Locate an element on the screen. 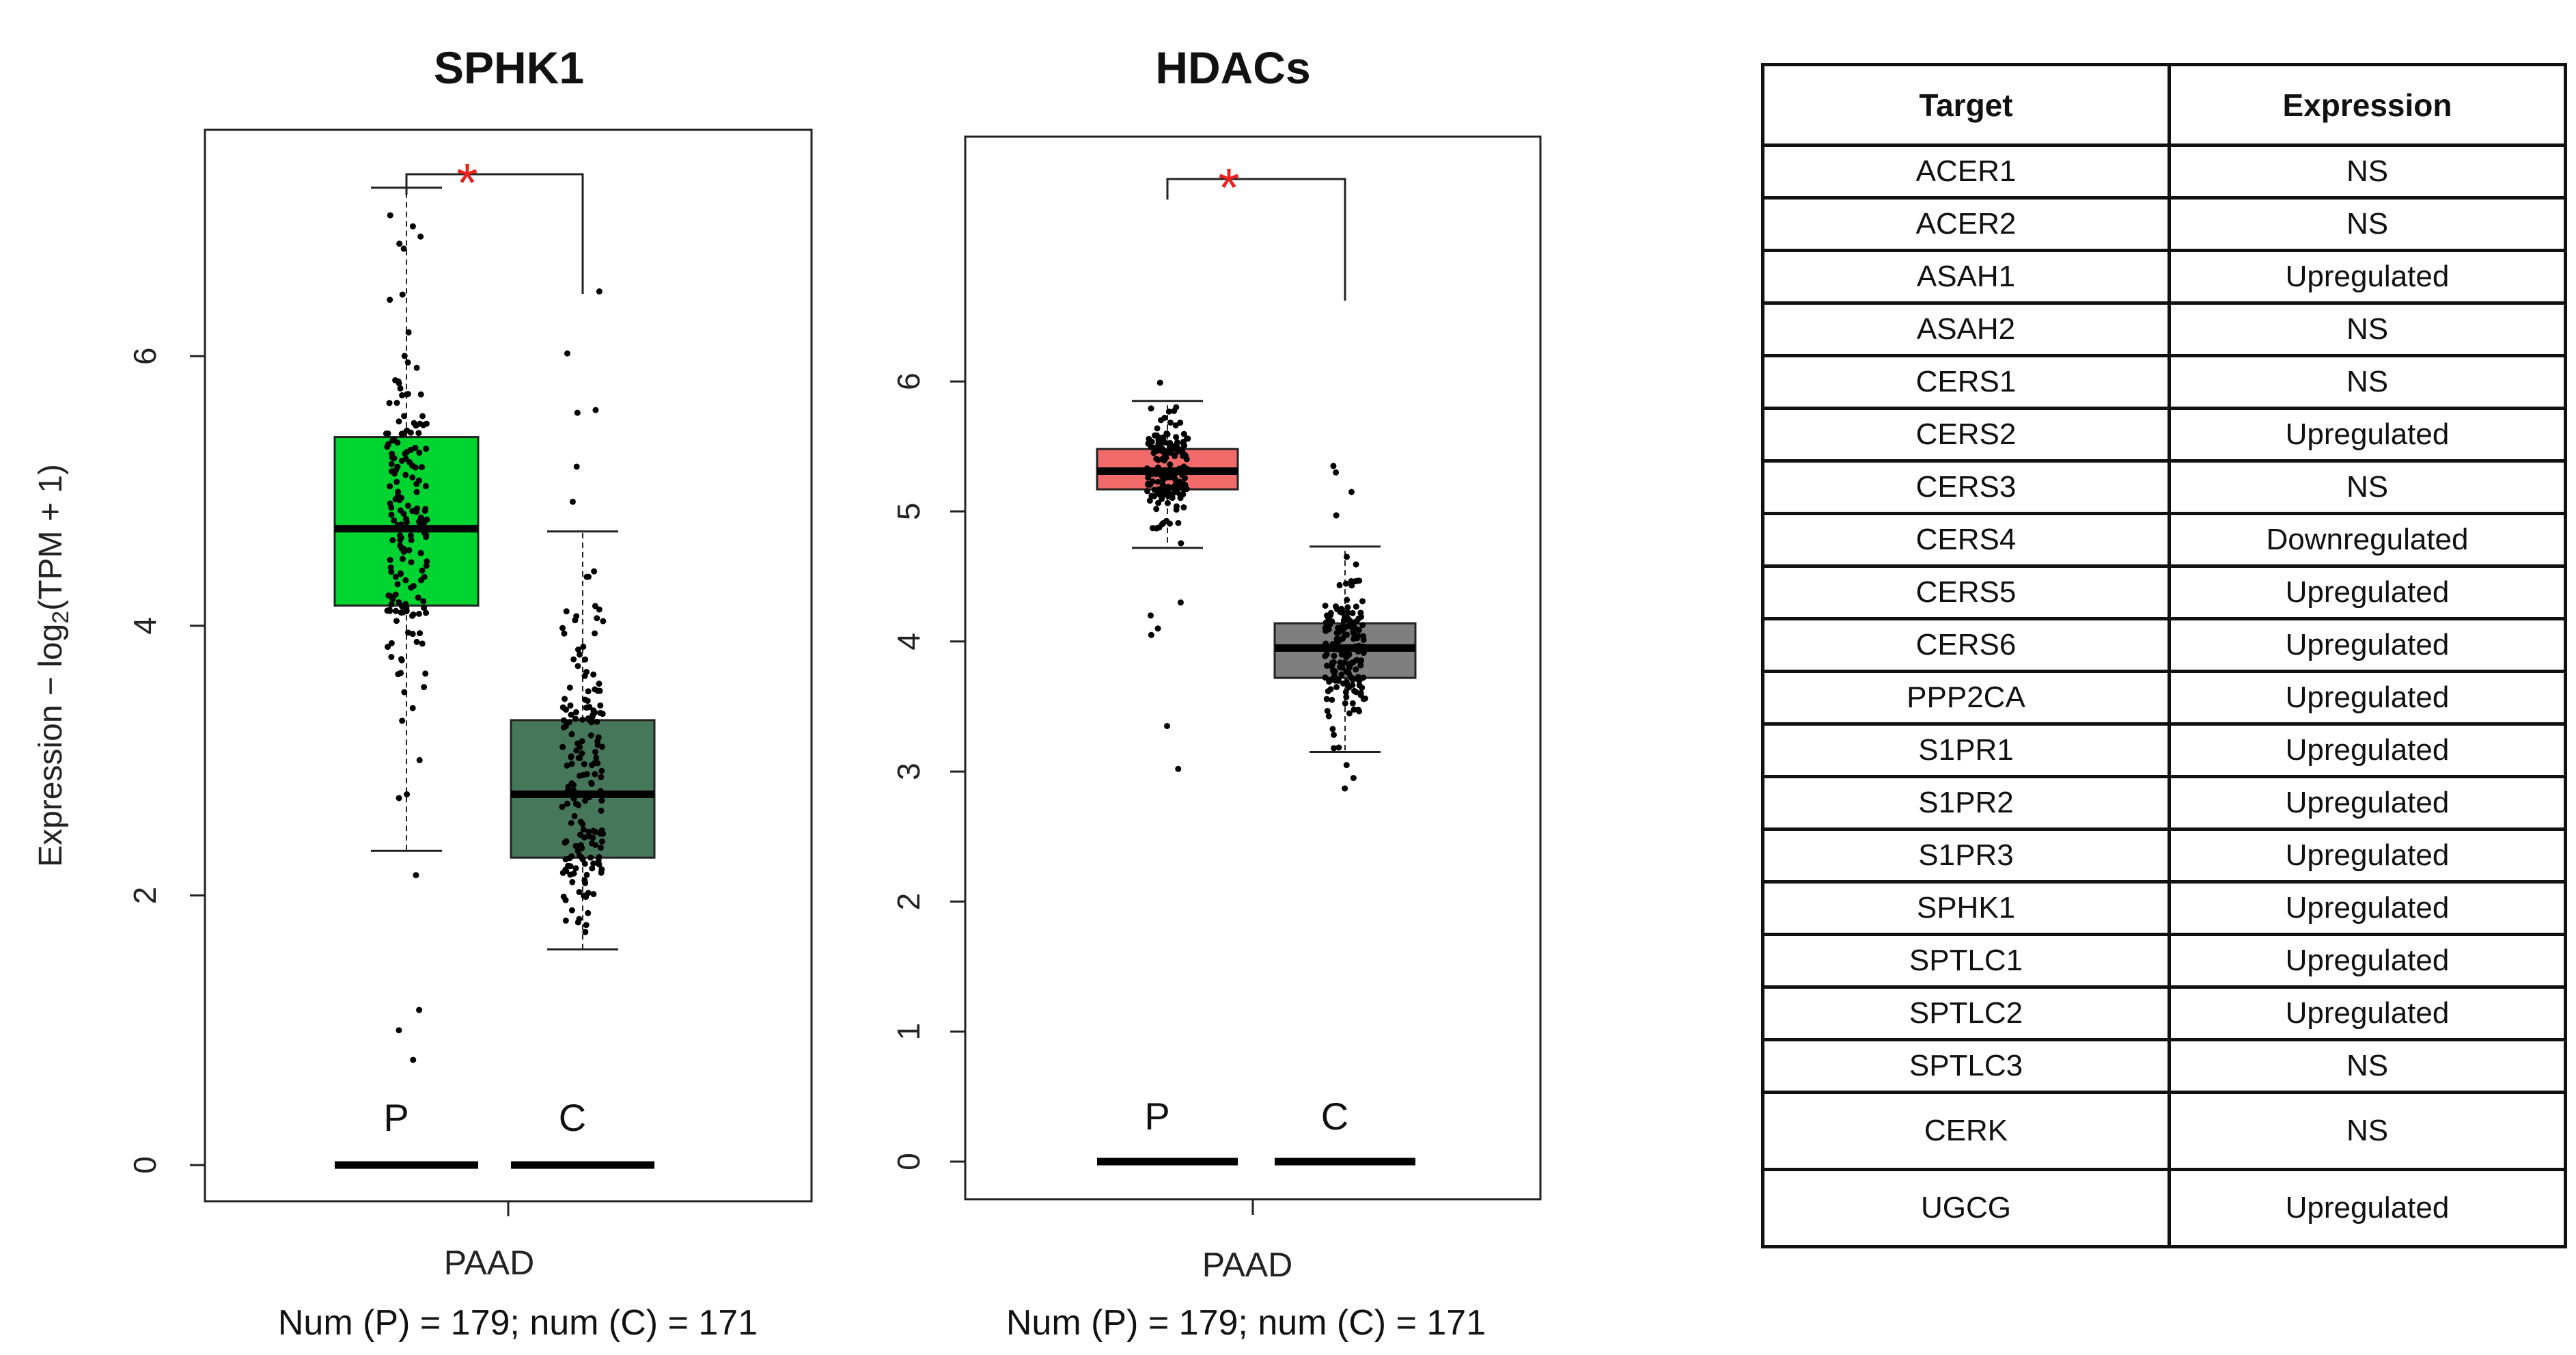 Image resolution: width=2576 pixels, height=1355 pixels. table-cell-target: SPTLC2 is located at coordinates (1966, 1013).